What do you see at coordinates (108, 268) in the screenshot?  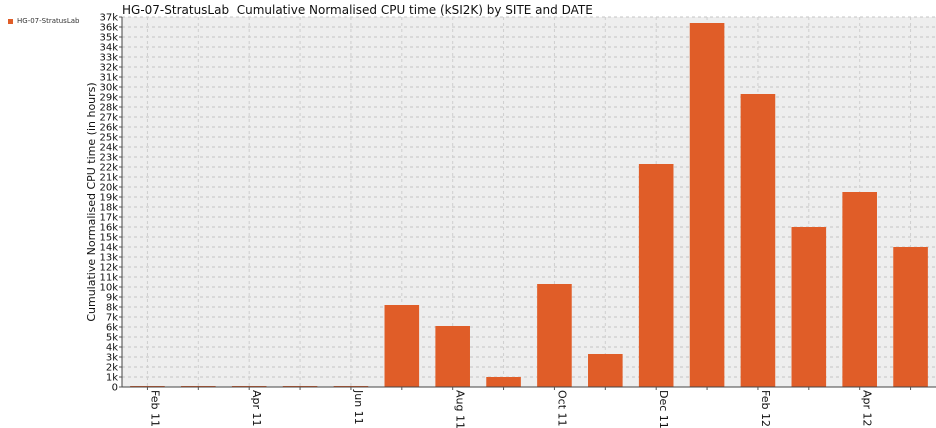 I see `y-tick-label: 12k` at bounding box center [108, 268].